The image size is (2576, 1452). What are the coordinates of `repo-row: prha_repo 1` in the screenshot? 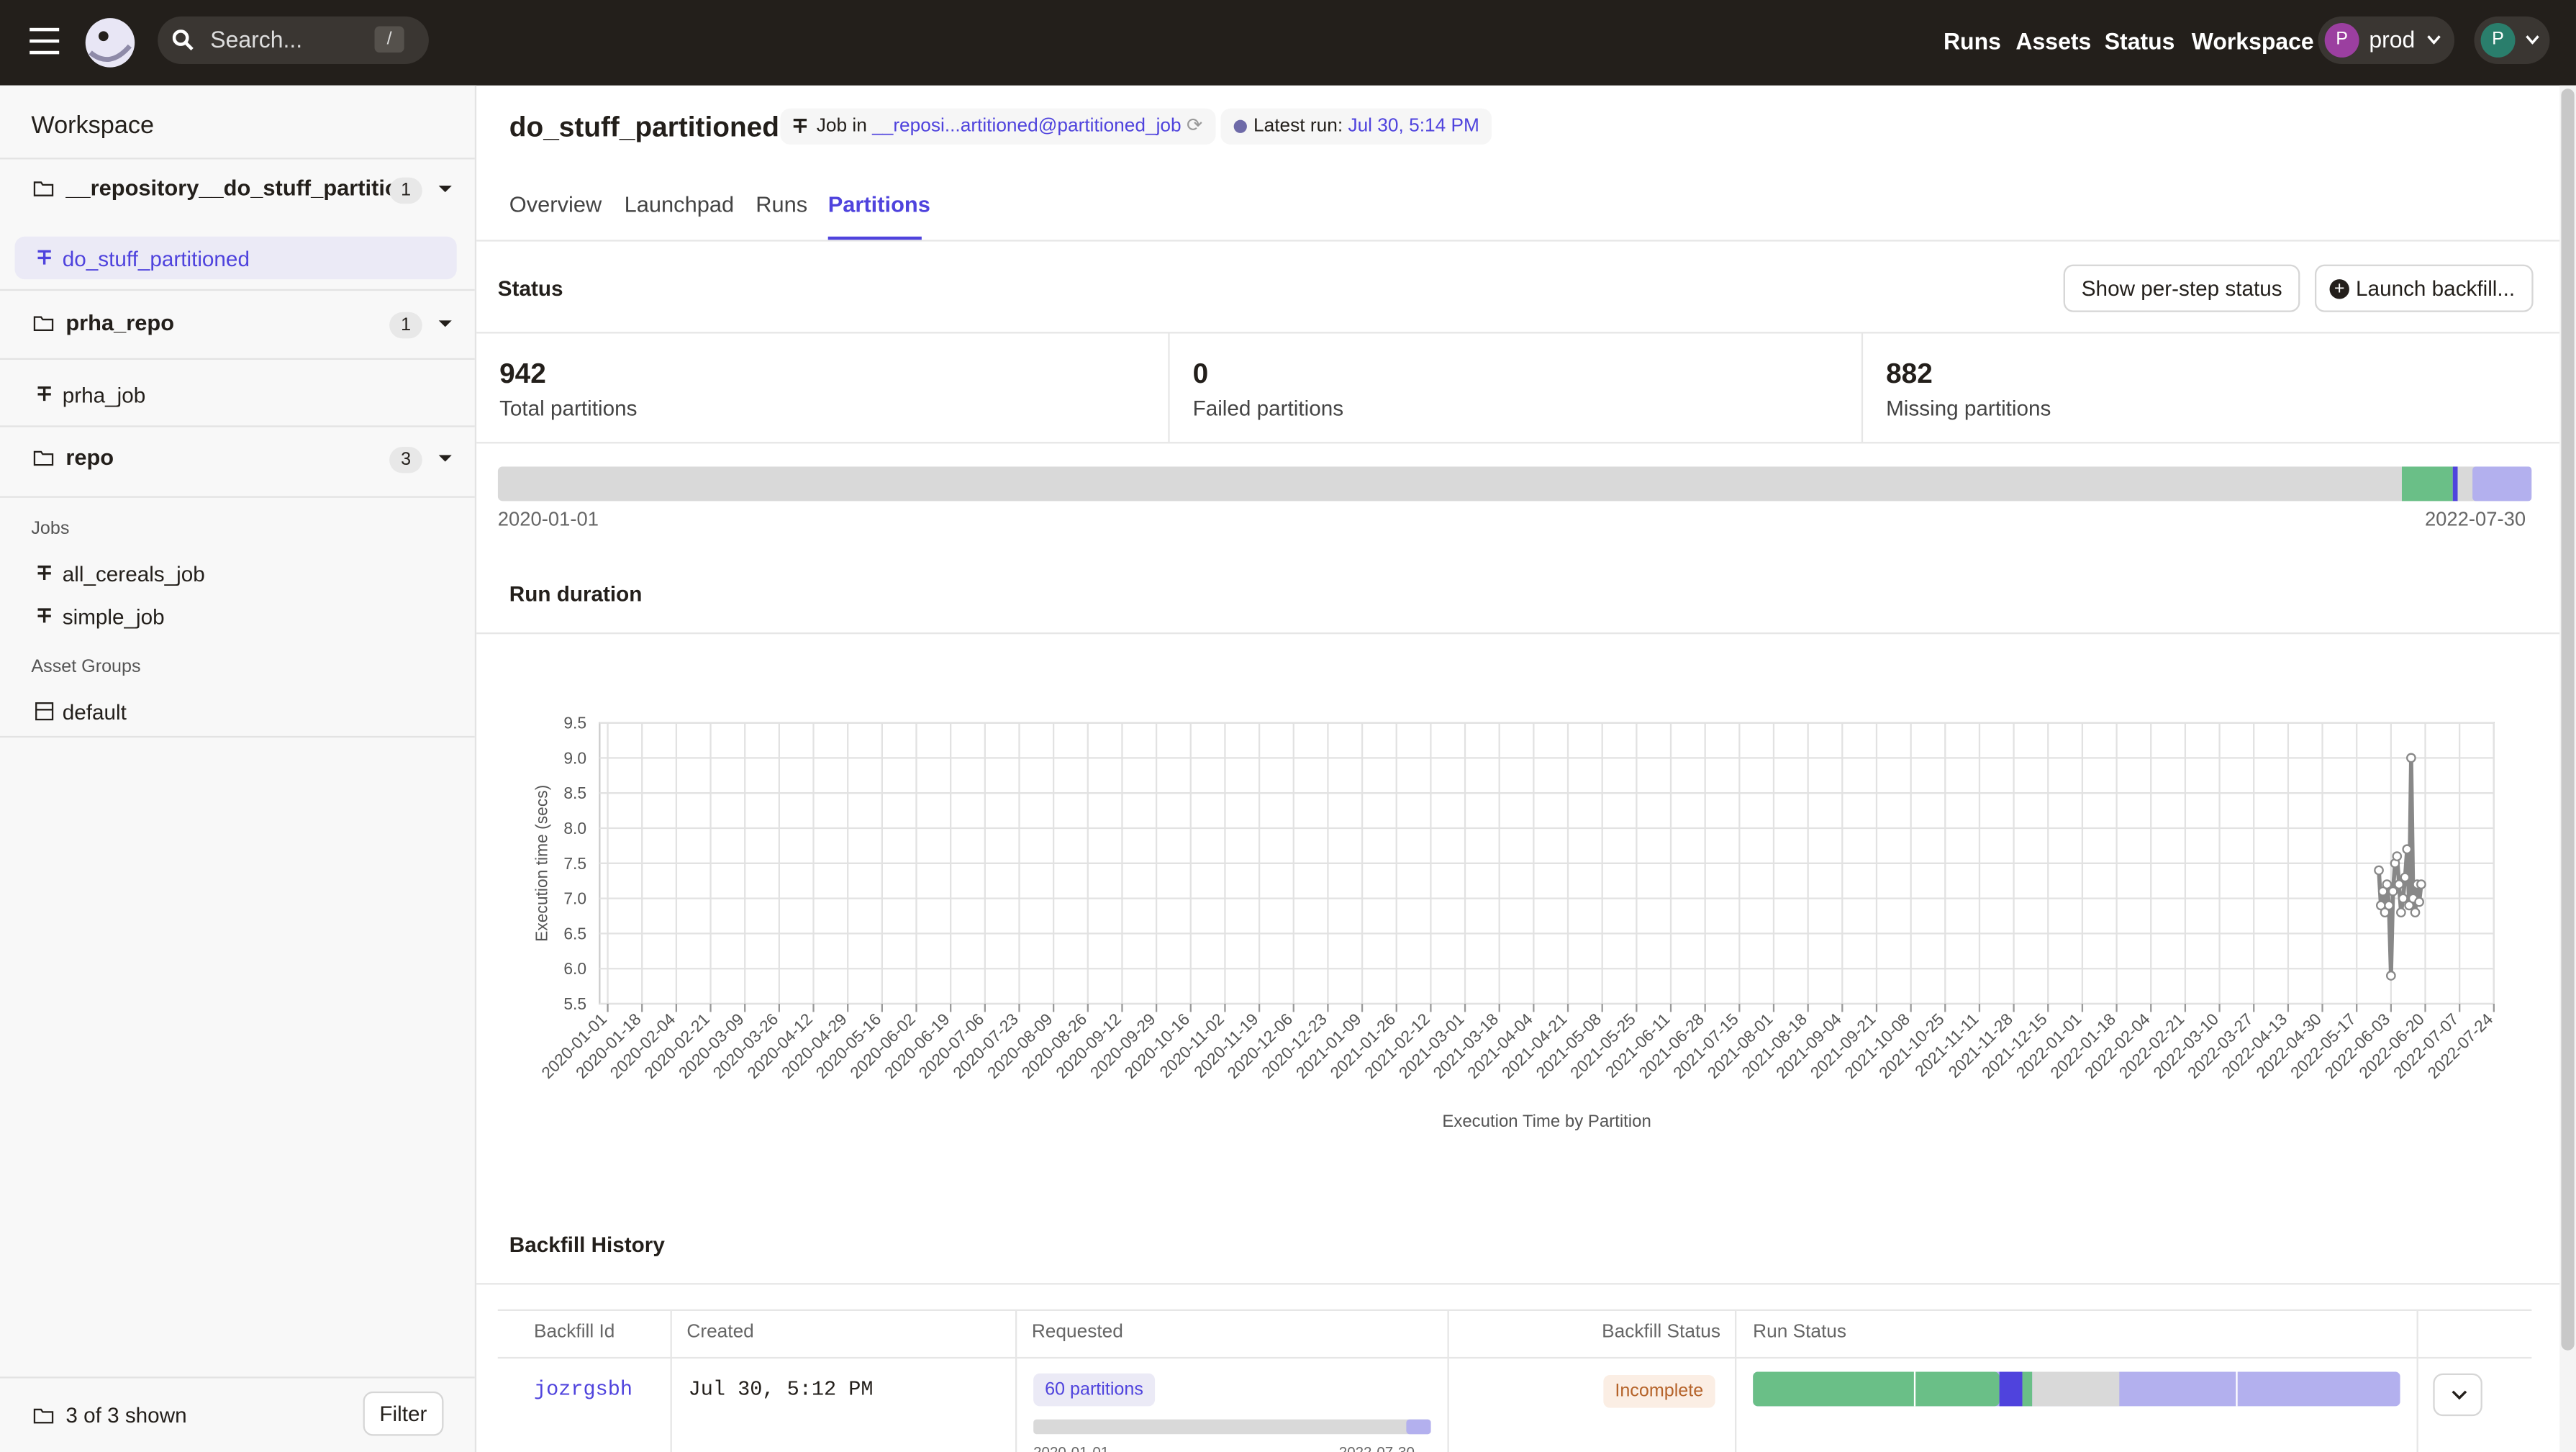 It's located at (237, 325).